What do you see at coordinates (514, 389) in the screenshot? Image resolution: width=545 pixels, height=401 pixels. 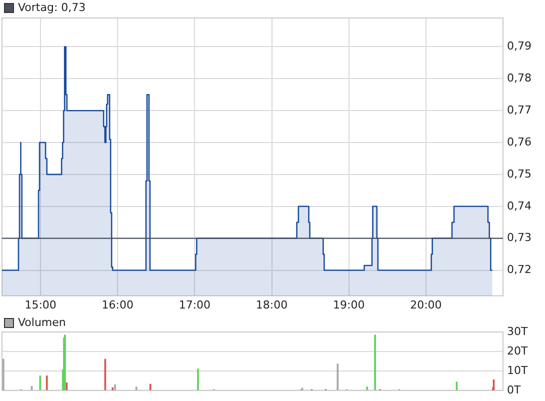 I see `y-tick-label: 0T` at bounding box center [514, 389].